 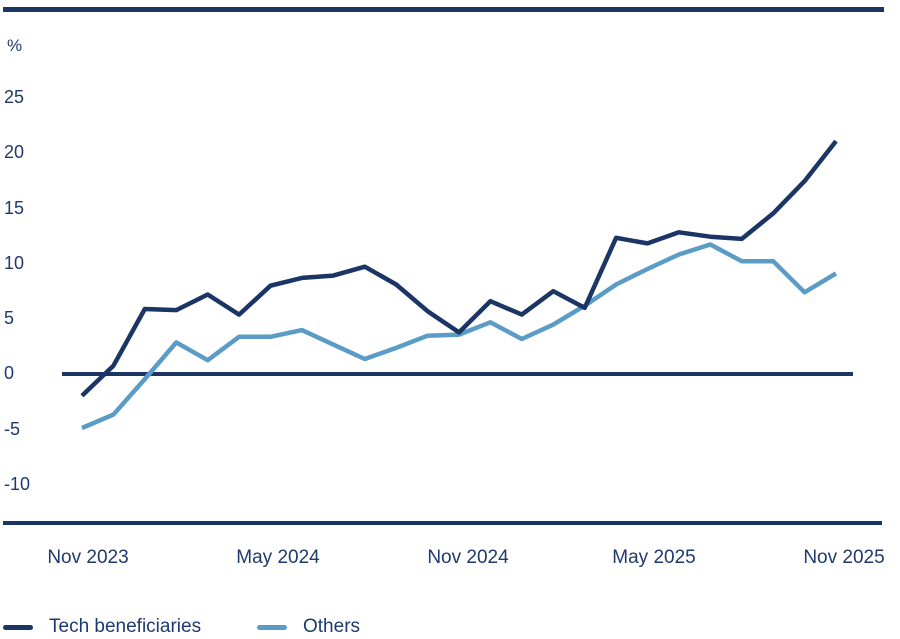 What do you see at coordinates (14, 152) in the screenshot?
I see `y-tick-20: 20` at bounding box center [14, 152].